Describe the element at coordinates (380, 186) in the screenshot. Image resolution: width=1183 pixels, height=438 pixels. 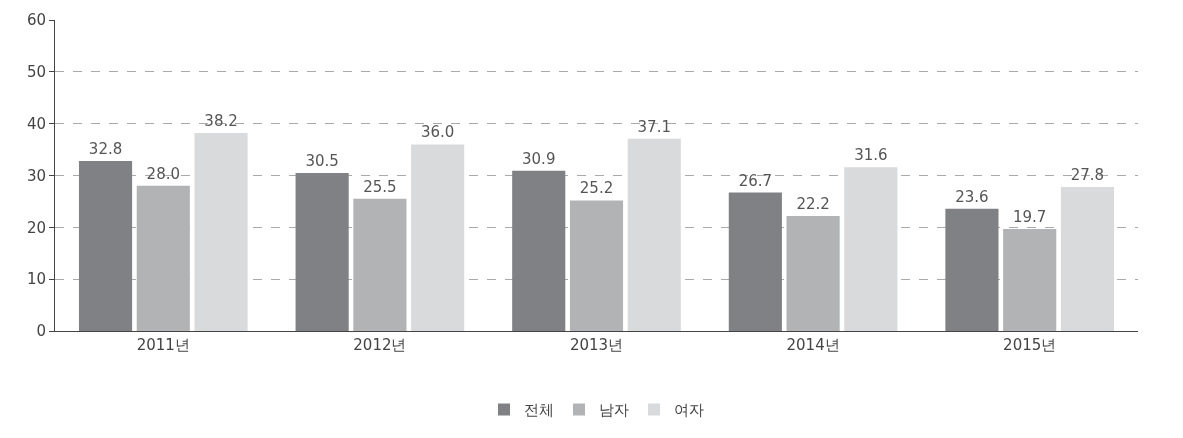
I see `data-label: 25.5` at that location.